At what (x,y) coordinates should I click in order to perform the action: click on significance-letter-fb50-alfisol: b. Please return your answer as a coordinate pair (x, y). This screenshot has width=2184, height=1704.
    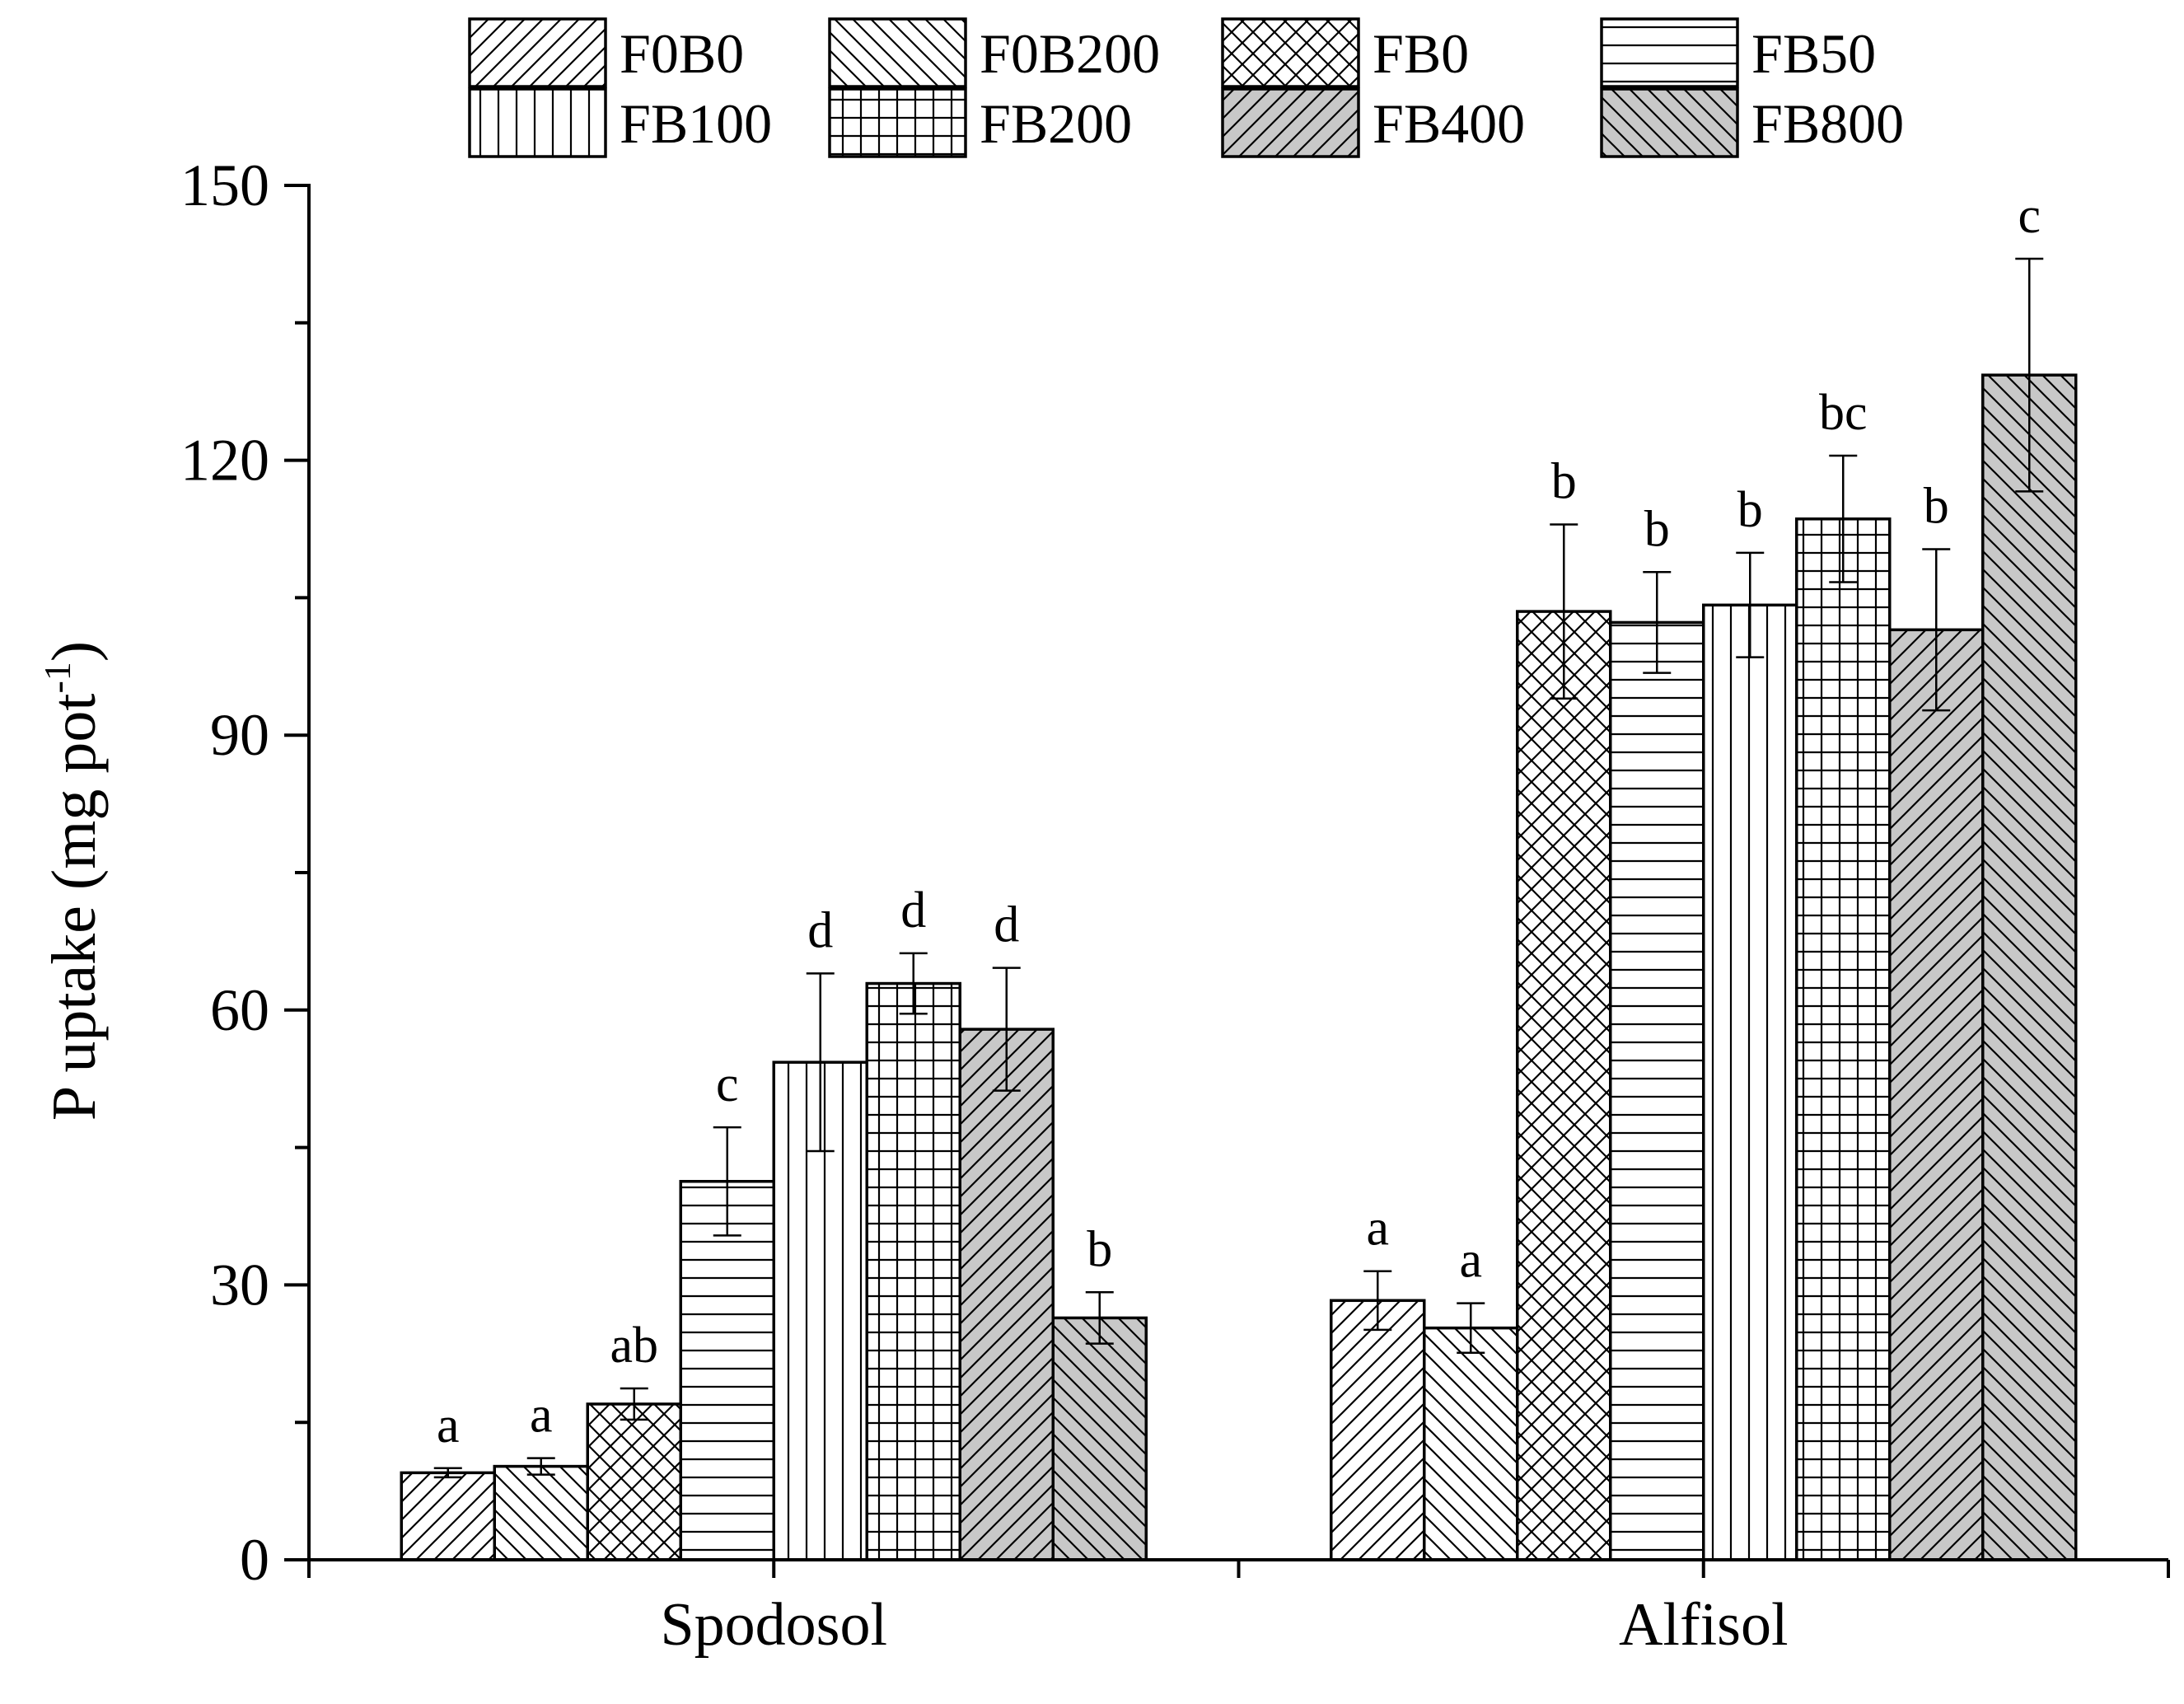
    Looking at the image, I should click on (1657, 529).